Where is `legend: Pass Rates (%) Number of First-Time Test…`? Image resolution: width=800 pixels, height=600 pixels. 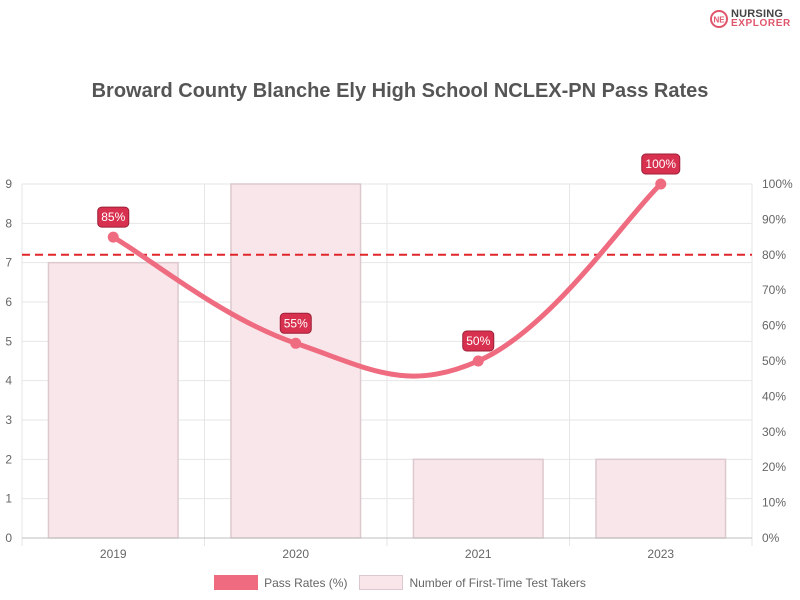 legend: Pass Rates (%) Number of First-Time Test… is located at coordinates (400, 582).